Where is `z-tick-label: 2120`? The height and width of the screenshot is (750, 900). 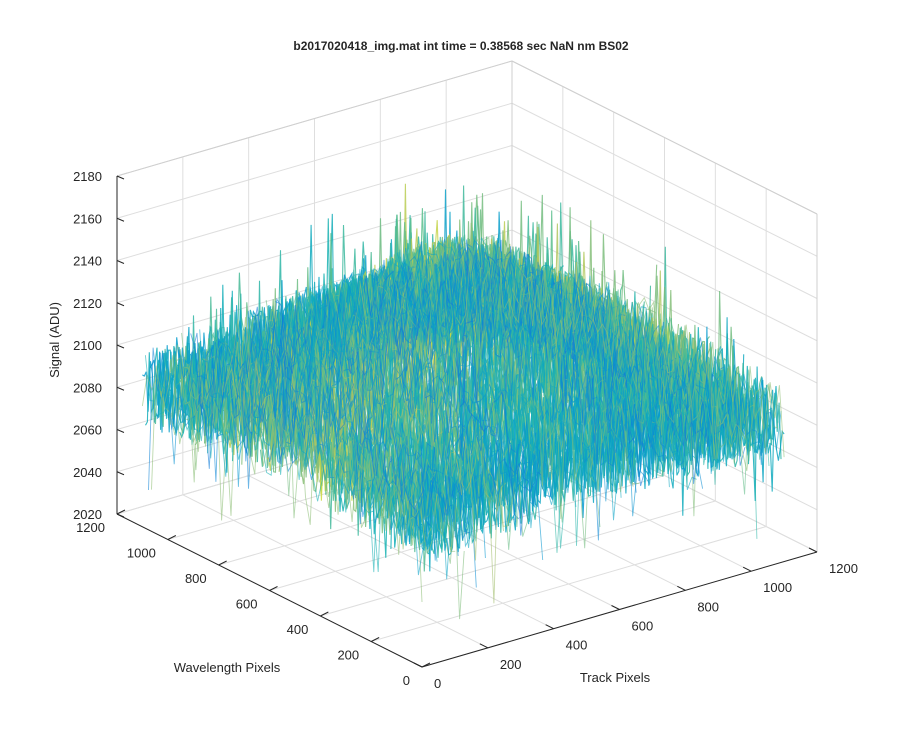
z-tick-label: 2120 is located at coordinates (87, 303).